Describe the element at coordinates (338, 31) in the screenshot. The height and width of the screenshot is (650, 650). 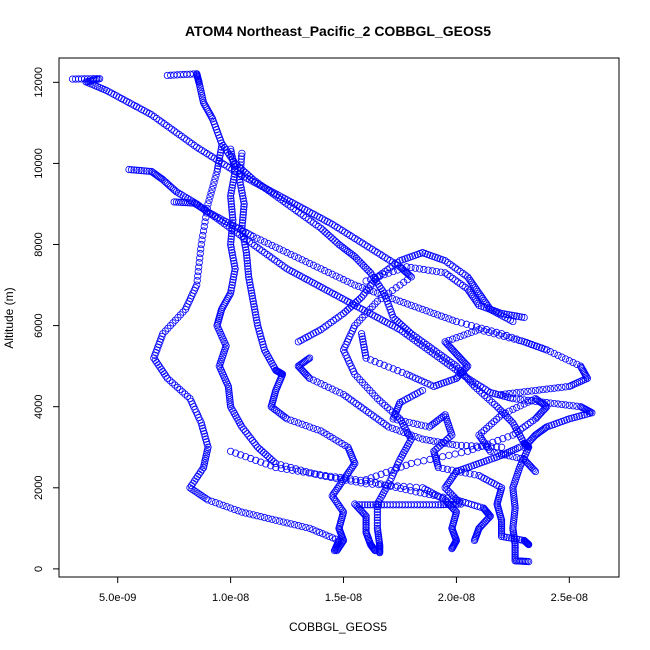
I see `chart-title: ATOM4 Northeast_Pacific_2 COBBGL_GEOS5` at that location.